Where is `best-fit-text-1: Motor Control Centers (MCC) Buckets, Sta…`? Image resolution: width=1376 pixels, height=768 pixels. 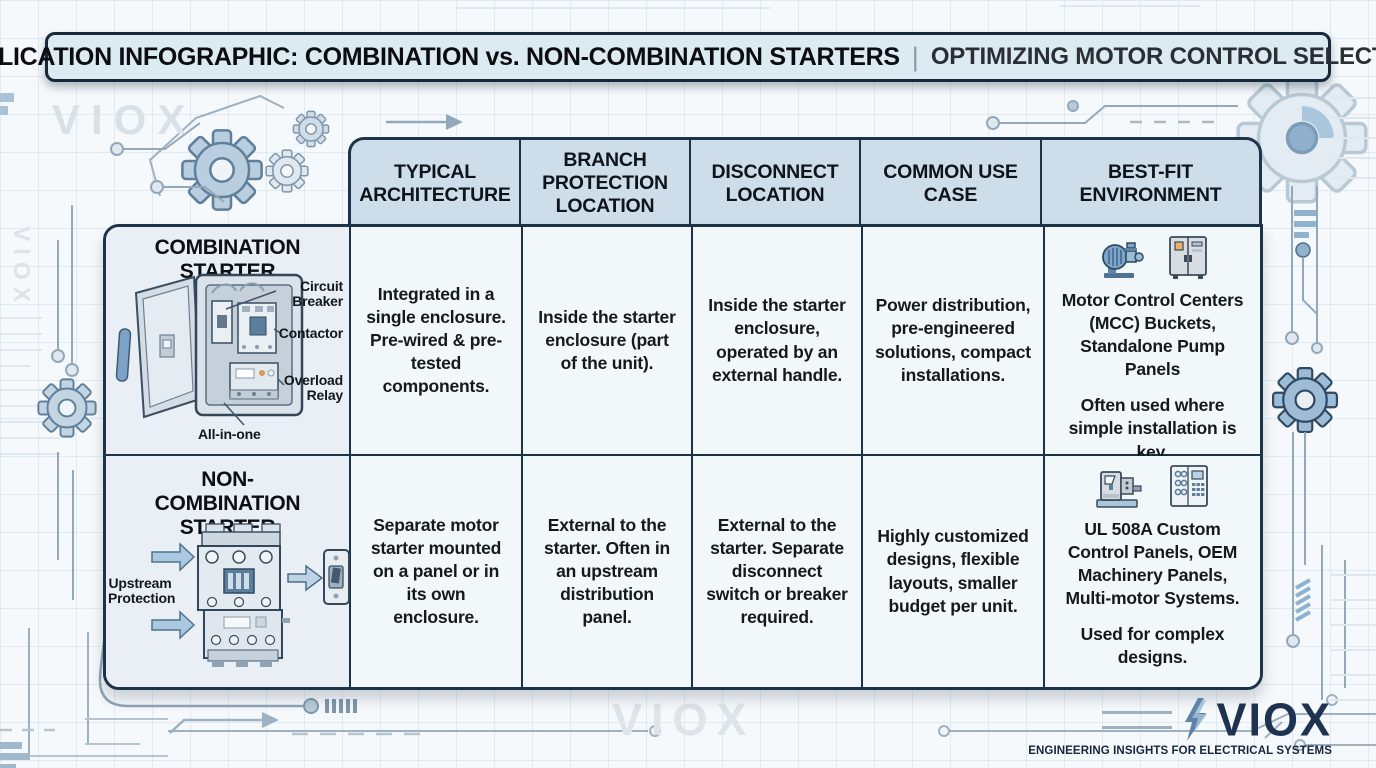
best-fit-text-1: Motor Control Centers (MCC) Buckets, Sta… is located at coordinates (1152, 335).